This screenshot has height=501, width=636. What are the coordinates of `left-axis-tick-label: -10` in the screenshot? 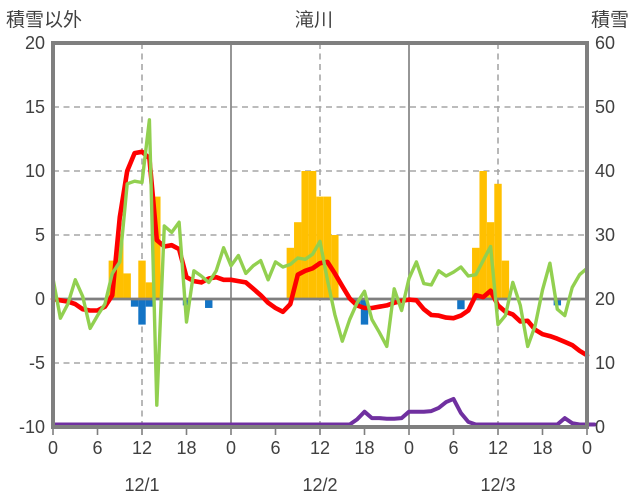 It's located at (32, 427).